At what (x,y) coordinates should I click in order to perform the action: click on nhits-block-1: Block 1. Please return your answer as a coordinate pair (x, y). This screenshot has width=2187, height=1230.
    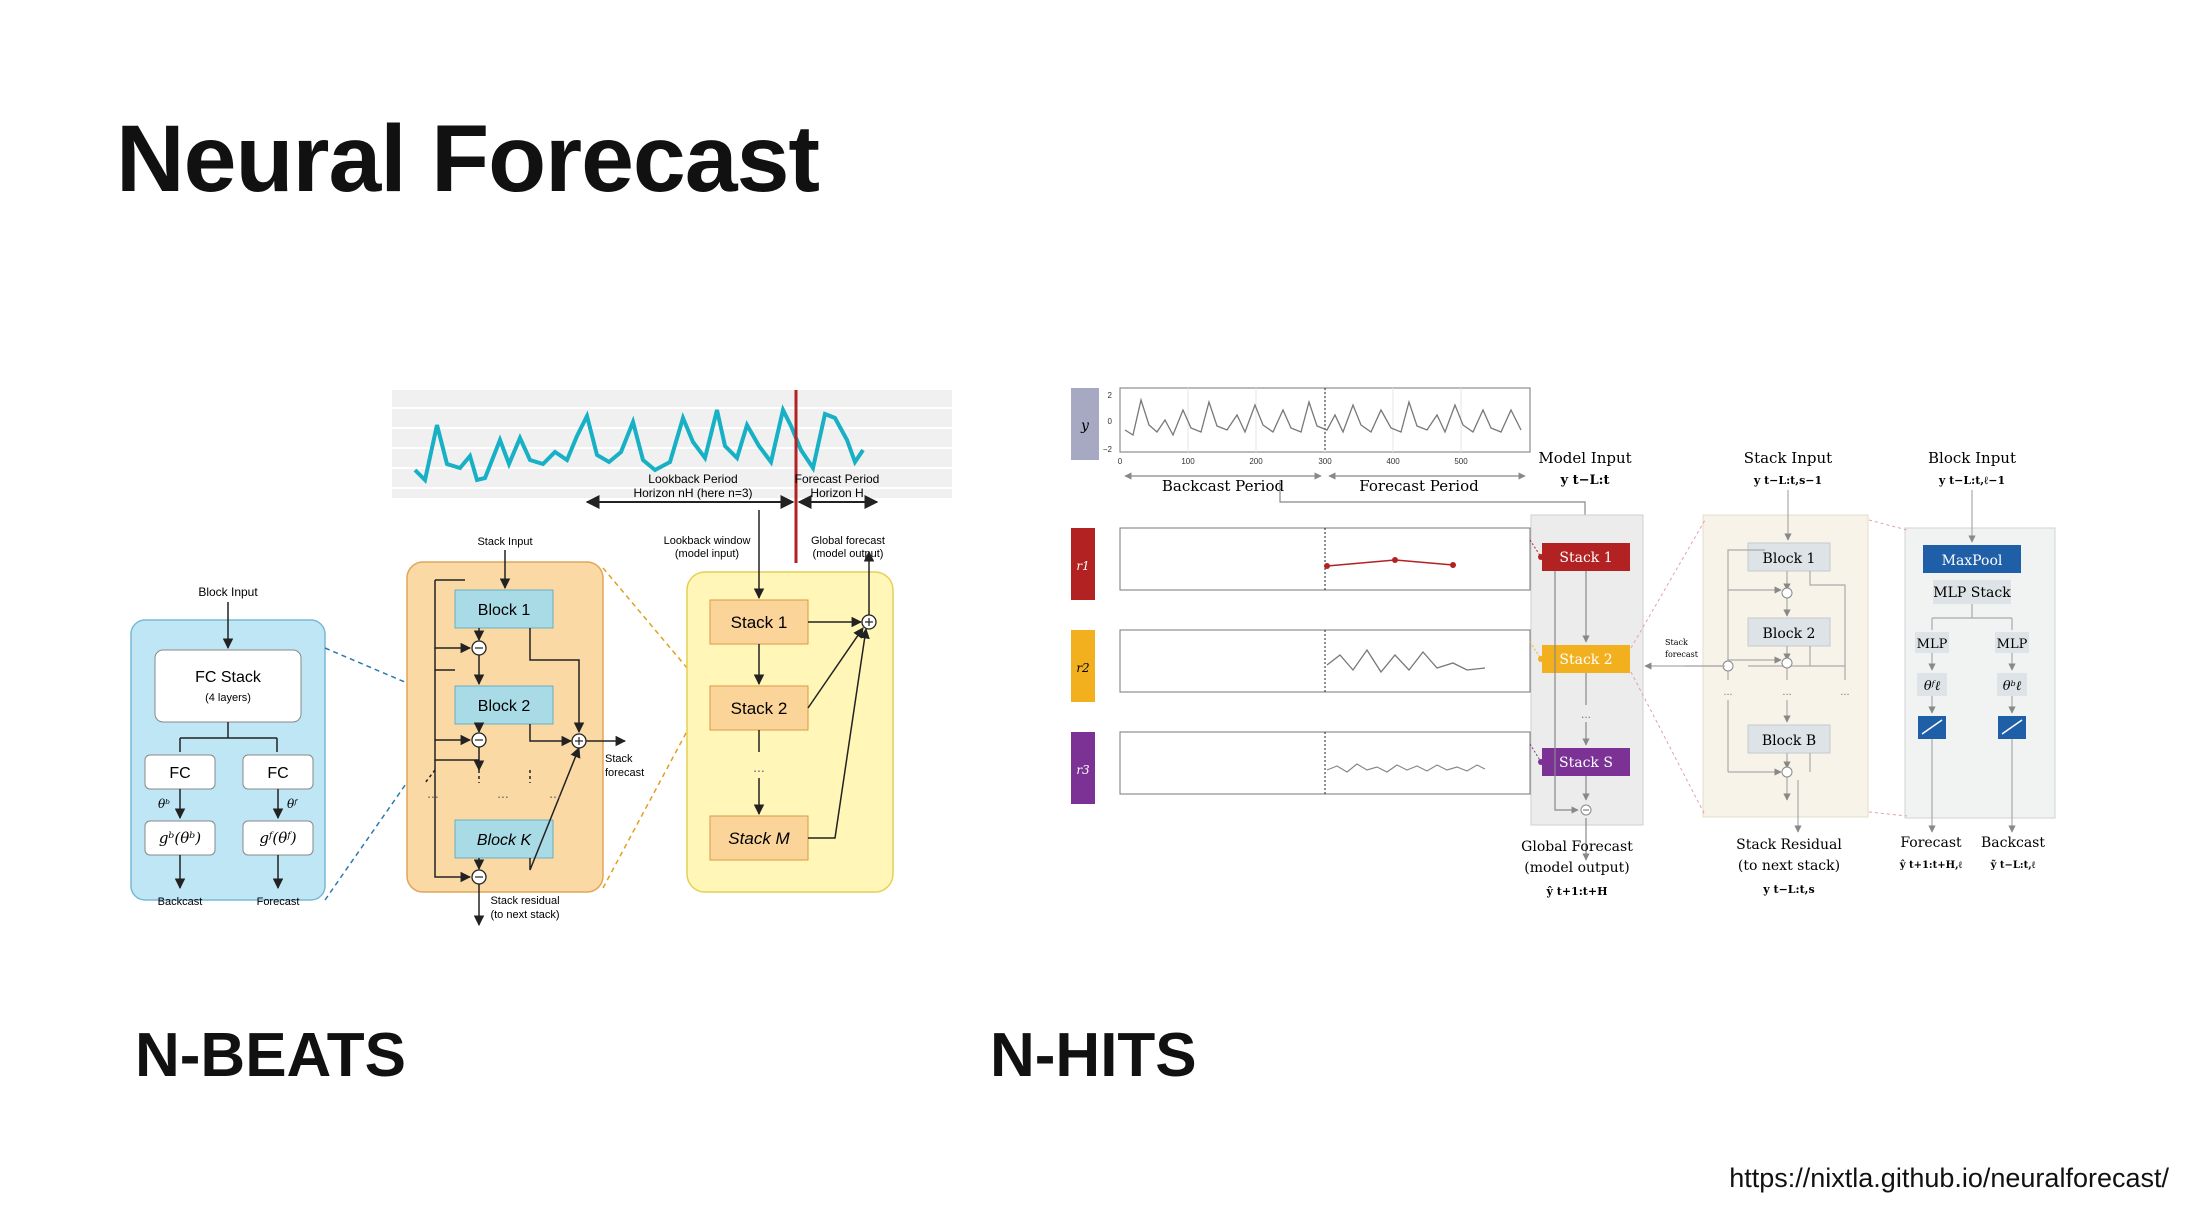
    Looking at the image, I should click on (1789, 559).